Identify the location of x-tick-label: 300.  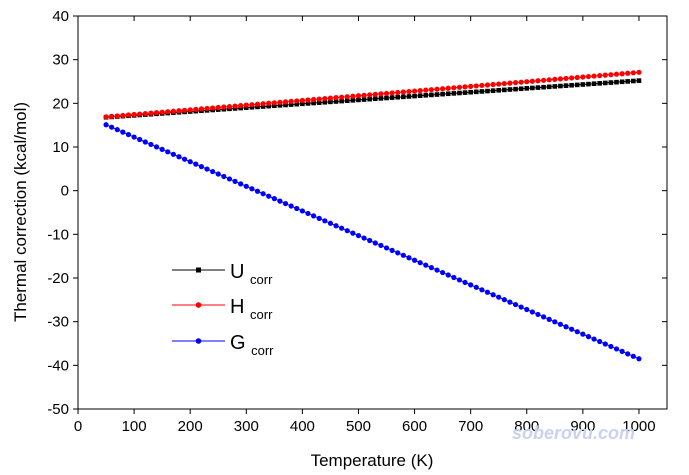
(246, 426).